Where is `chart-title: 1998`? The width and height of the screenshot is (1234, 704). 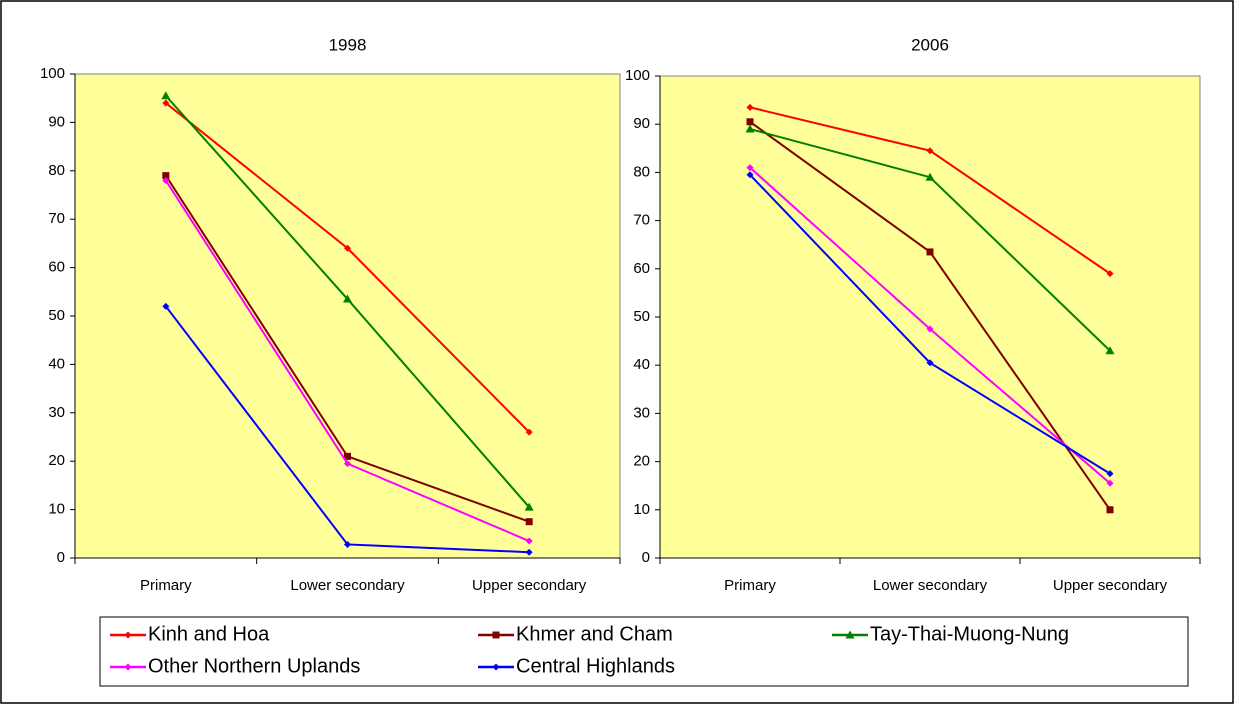
chart-title: 1998 is located at coordinates (348, 44).